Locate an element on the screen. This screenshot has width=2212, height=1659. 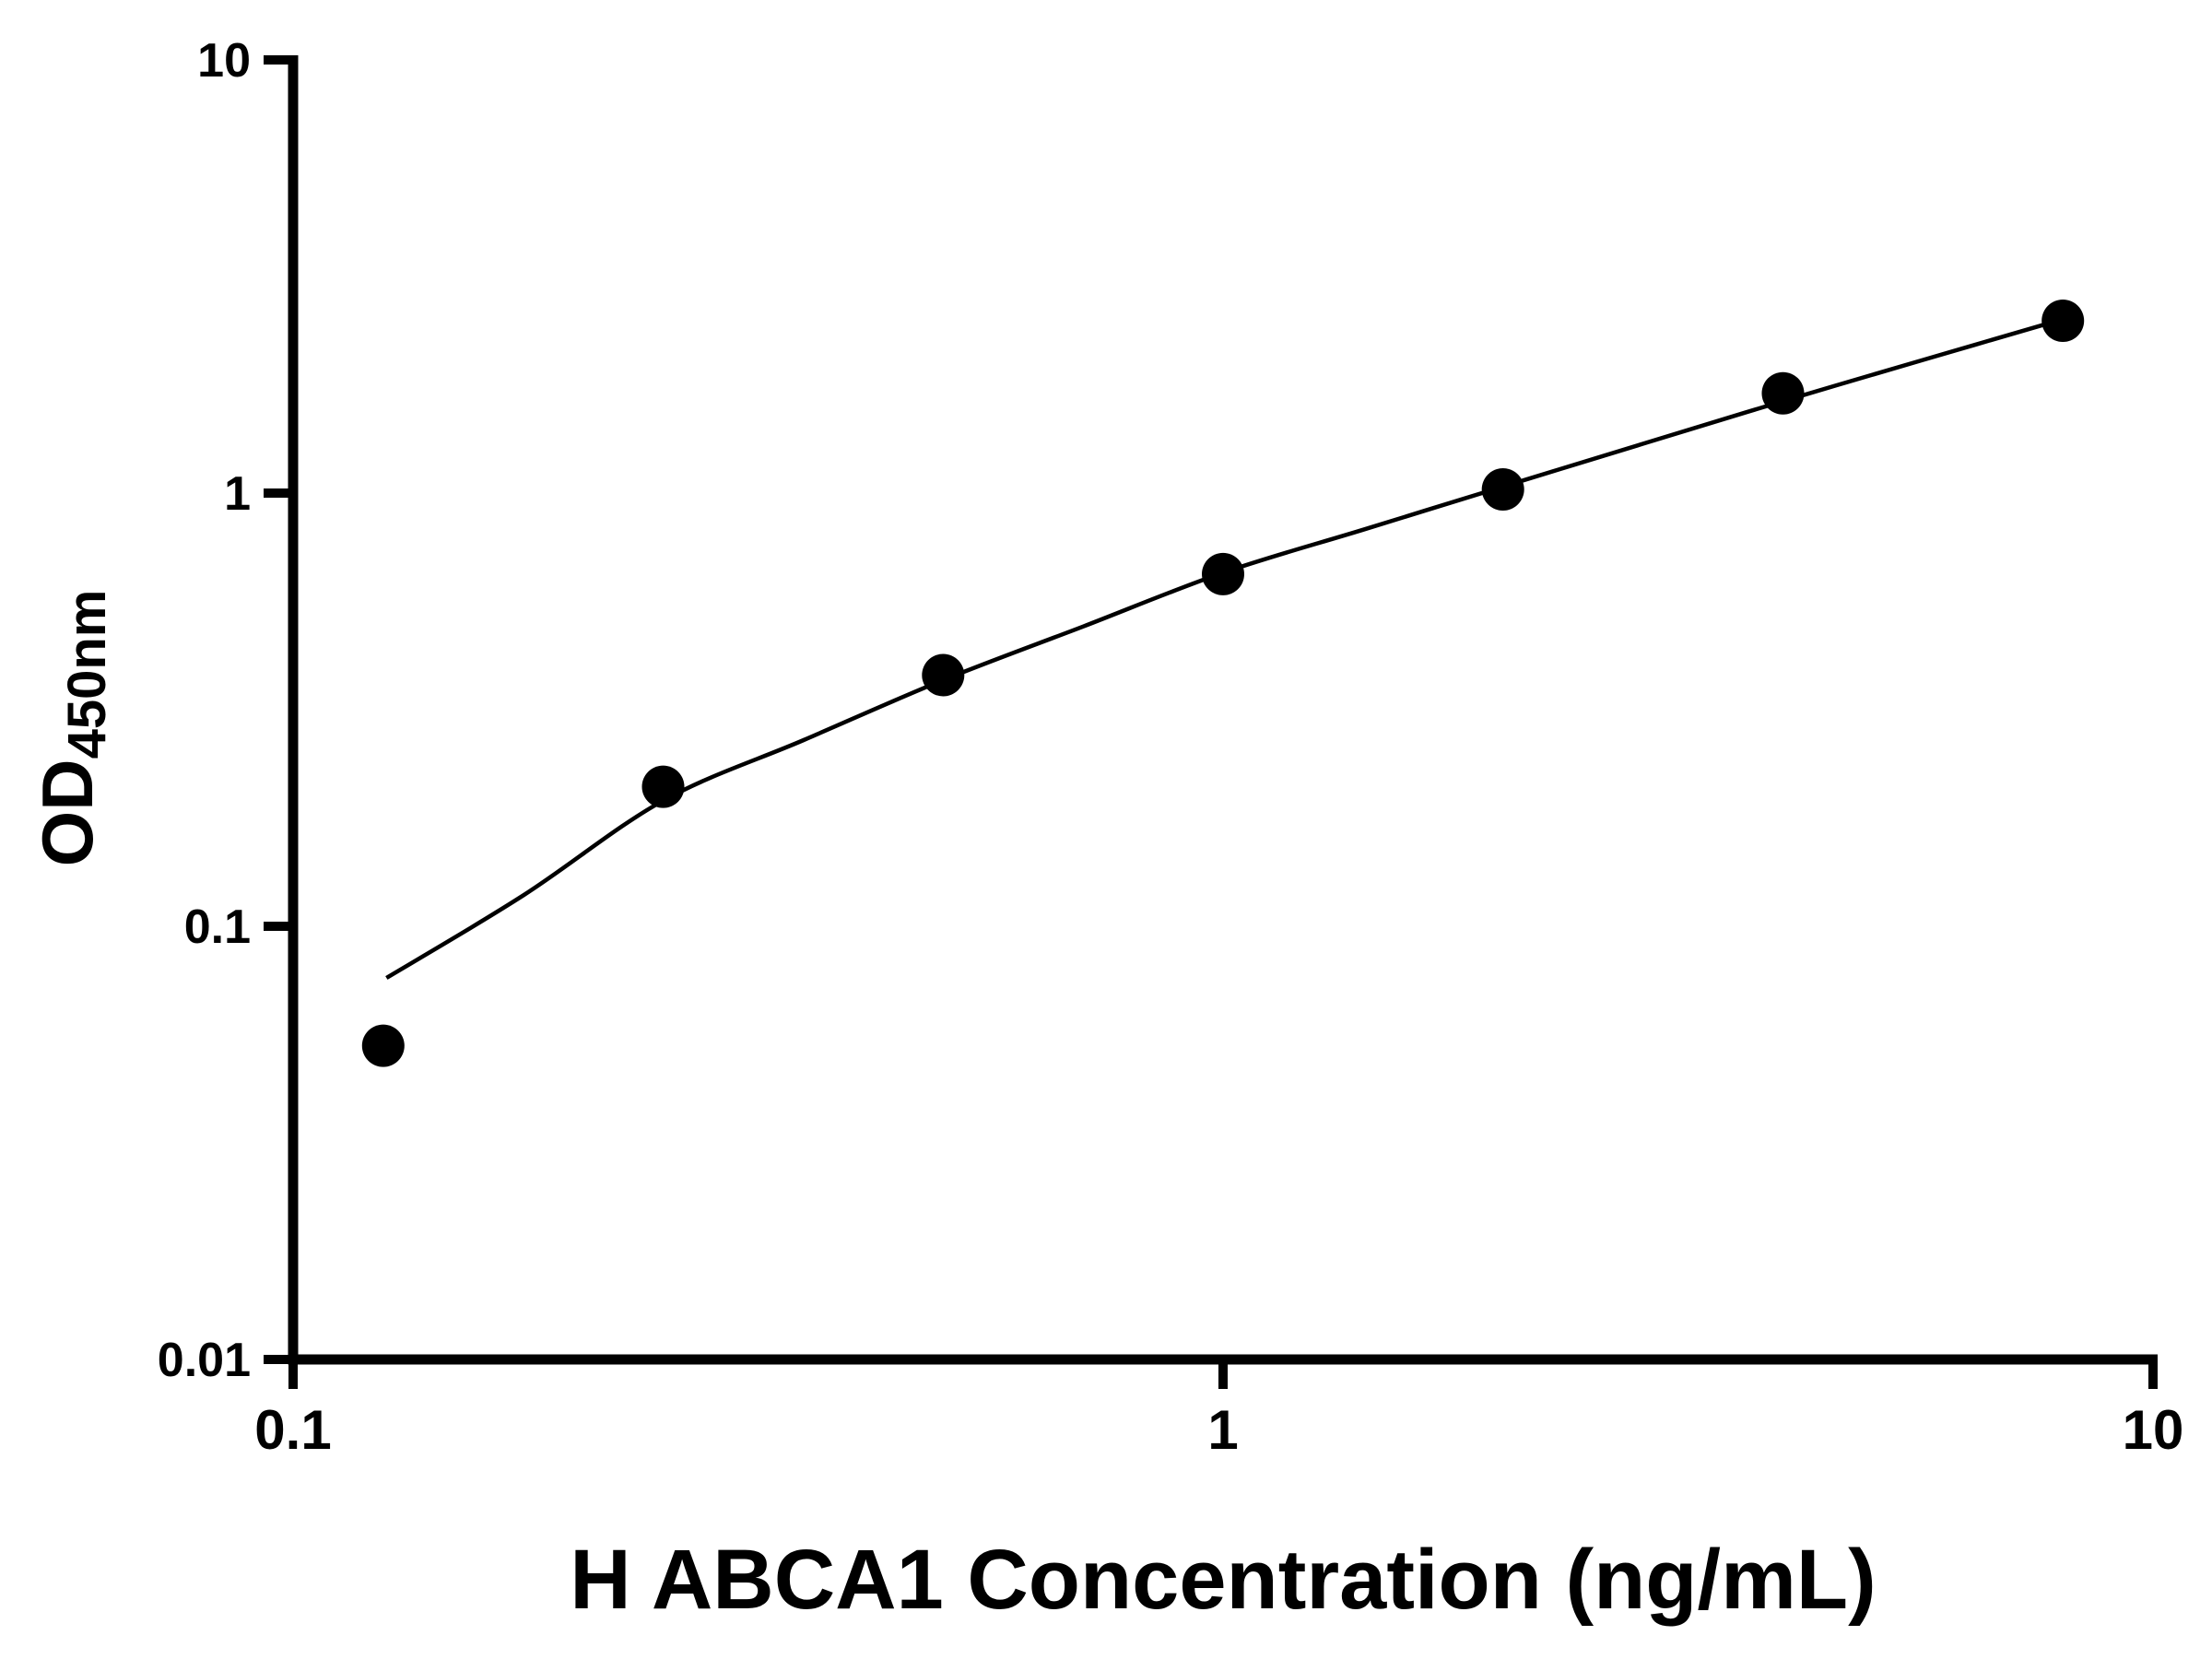
y-tick-label: 10 is located at coordinates (224, 61).